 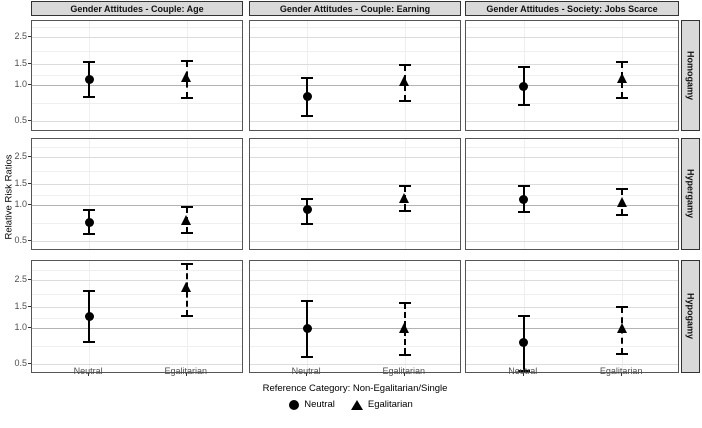 I want to click on facet-strip-label: Gender Attitudes - Society: Jobs Scarce, so click(x=572, y=8).